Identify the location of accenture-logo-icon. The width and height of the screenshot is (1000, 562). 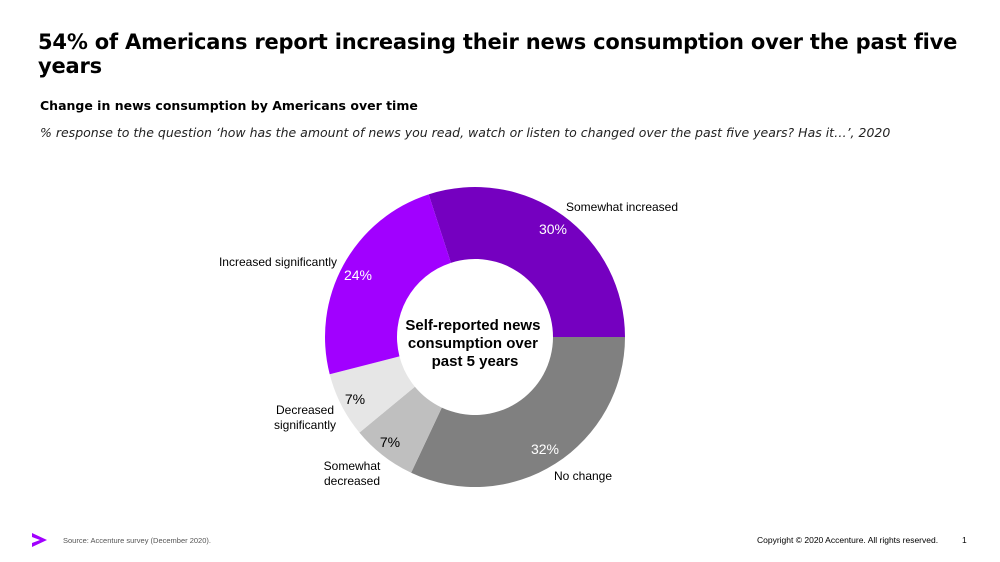
(39, 540).